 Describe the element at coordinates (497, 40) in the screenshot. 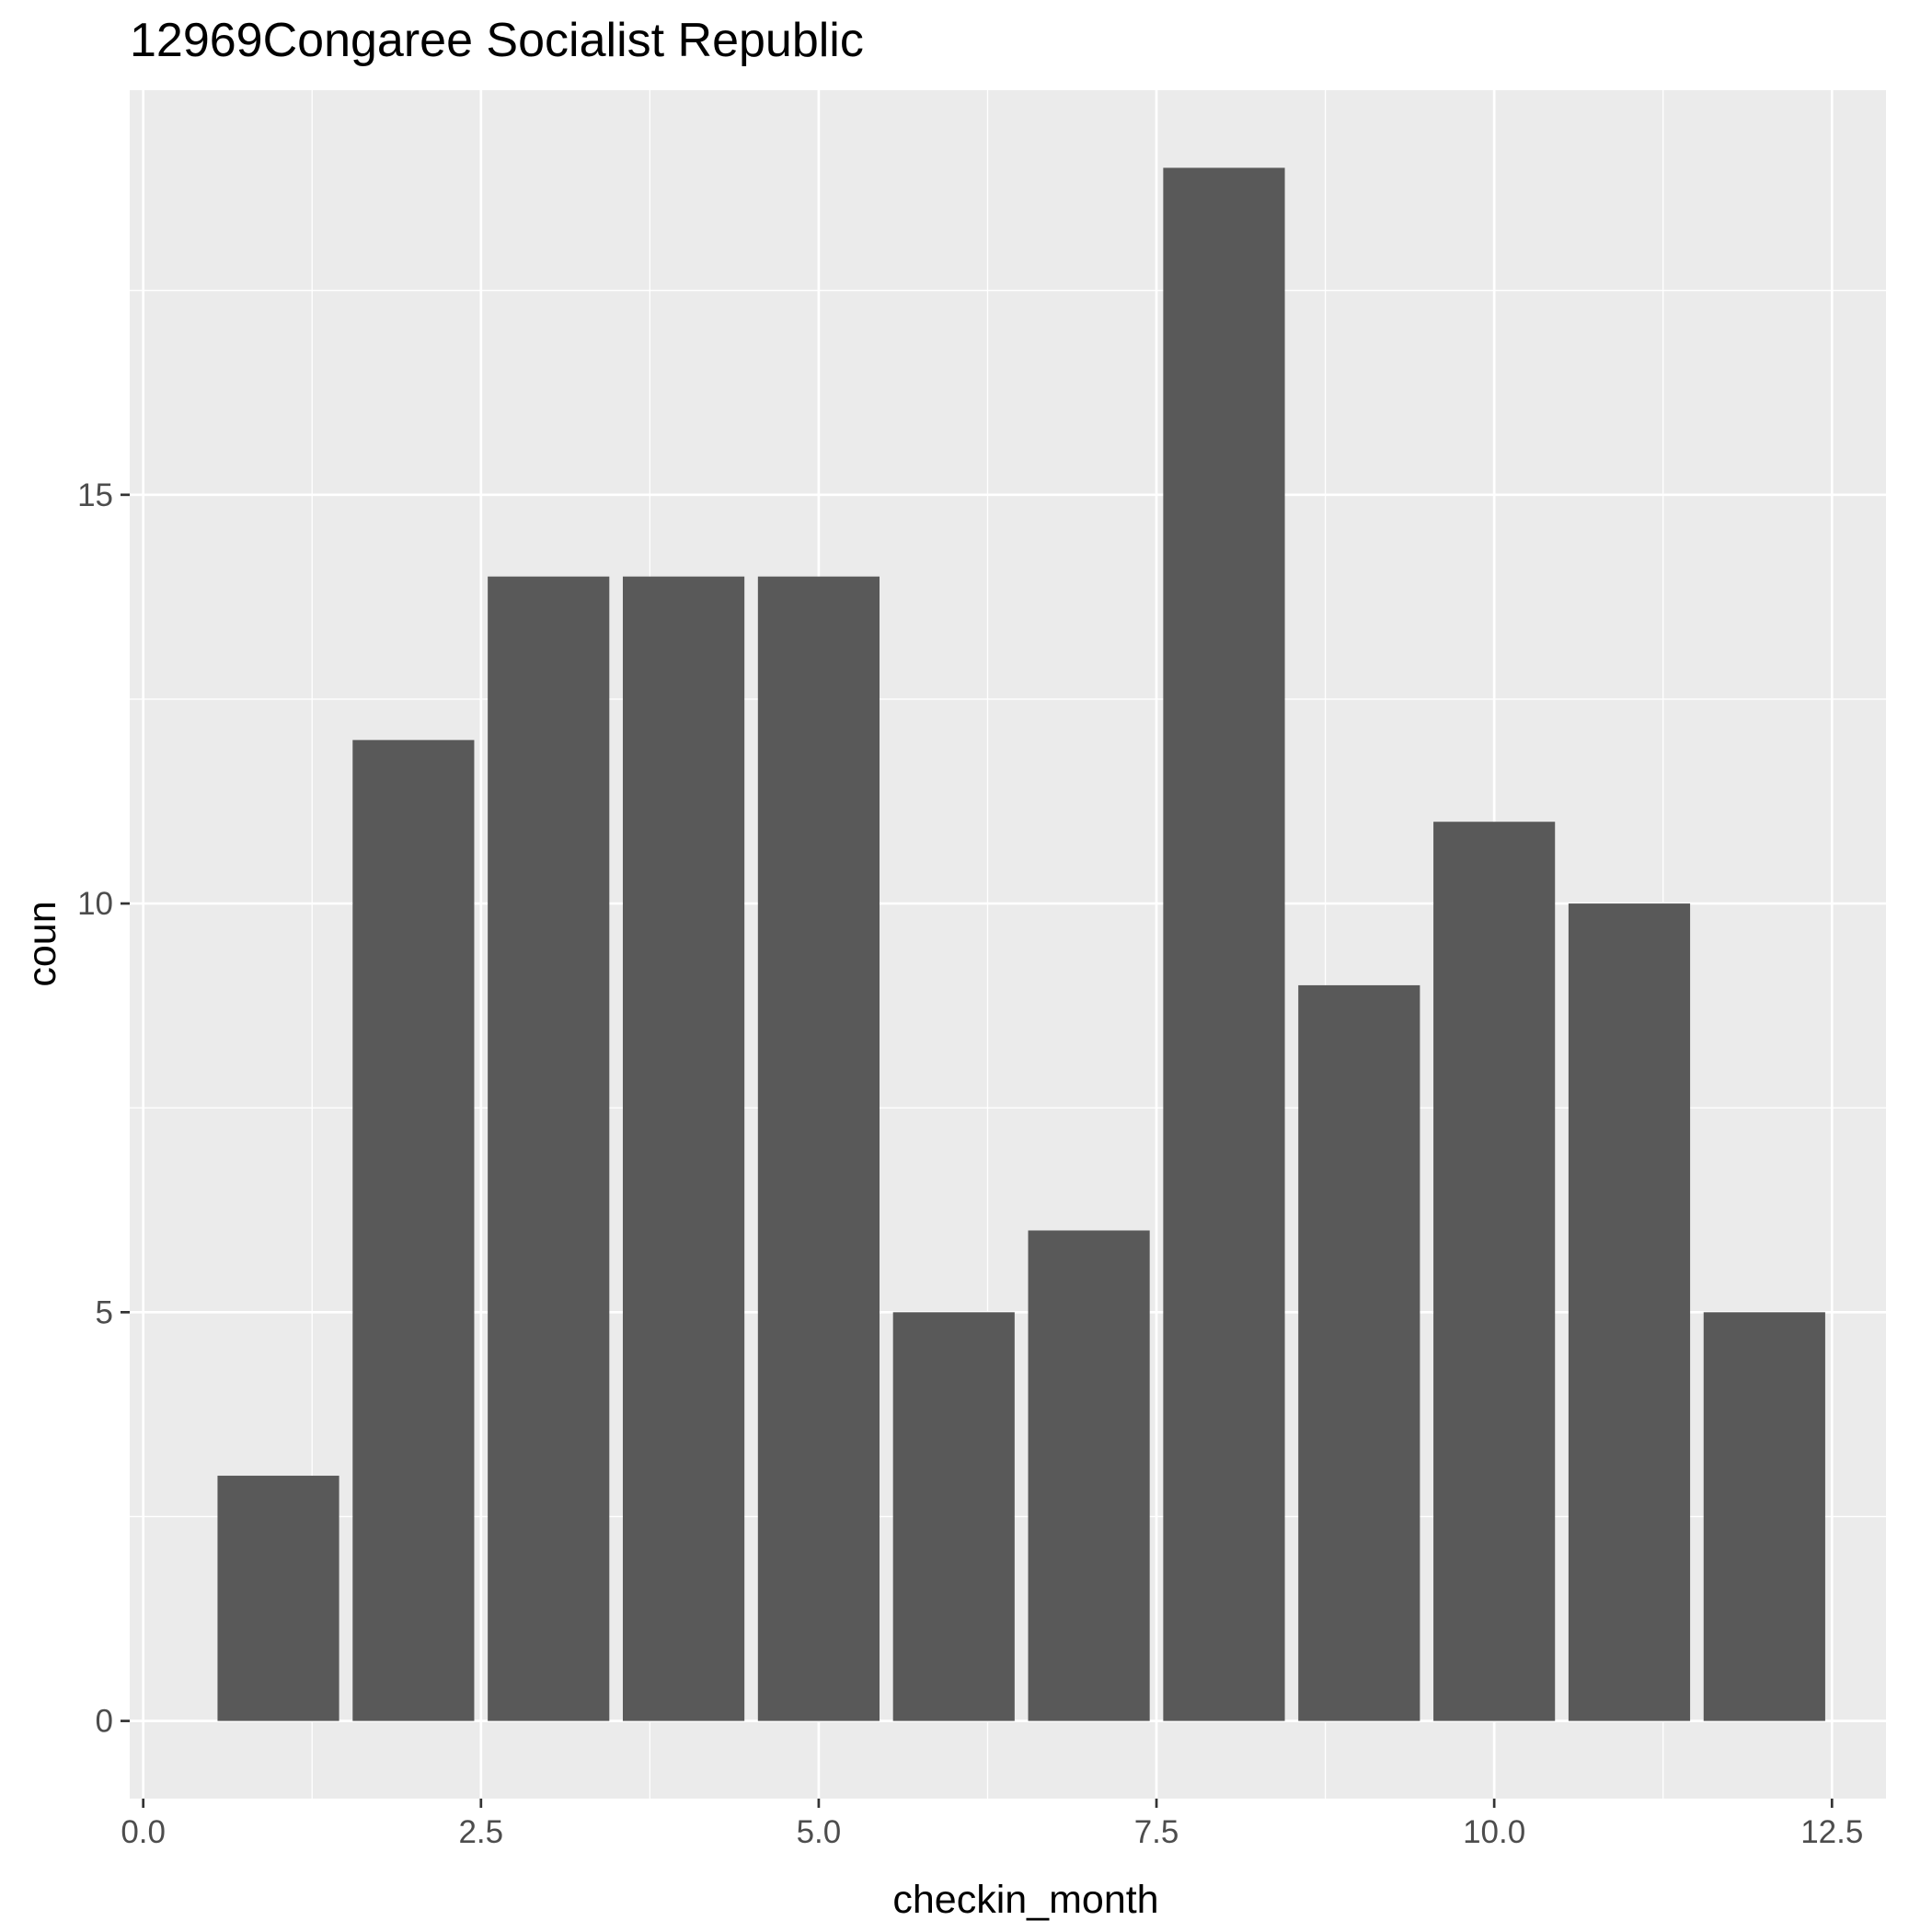

I see `chart-title: 12969Congaree Socialist Republic` at that location.